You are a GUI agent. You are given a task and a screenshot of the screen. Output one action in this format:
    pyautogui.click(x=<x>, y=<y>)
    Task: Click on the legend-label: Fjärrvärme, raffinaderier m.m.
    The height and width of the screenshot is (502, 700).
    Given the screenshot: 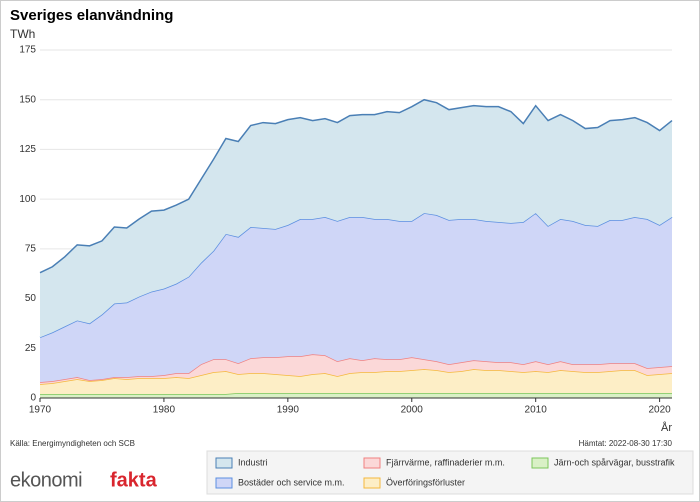 What is the action you would take?
    pyautogui.click(x=445, y=462)
    